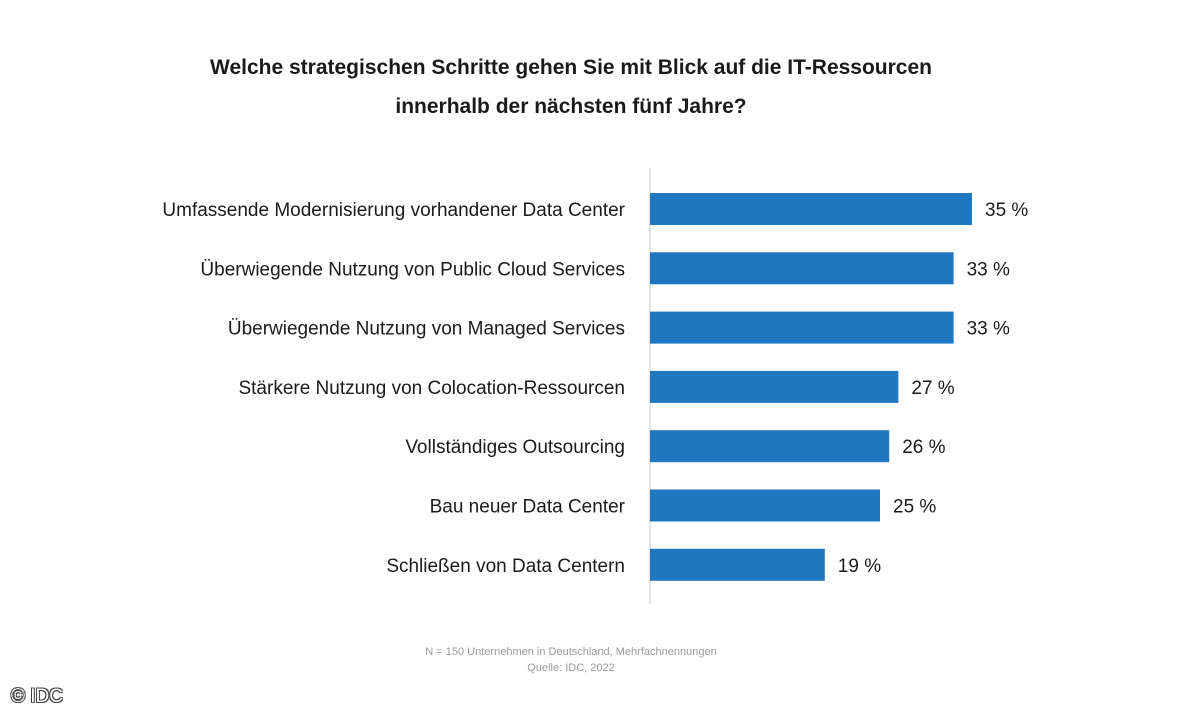 The width and height of the screenshot is (1200, 720). What do you see at coordinates (571, 668) in the screenshot?
I see `footnote-source: Quelle: IDC, 2022` at bounding box center [571, 668].